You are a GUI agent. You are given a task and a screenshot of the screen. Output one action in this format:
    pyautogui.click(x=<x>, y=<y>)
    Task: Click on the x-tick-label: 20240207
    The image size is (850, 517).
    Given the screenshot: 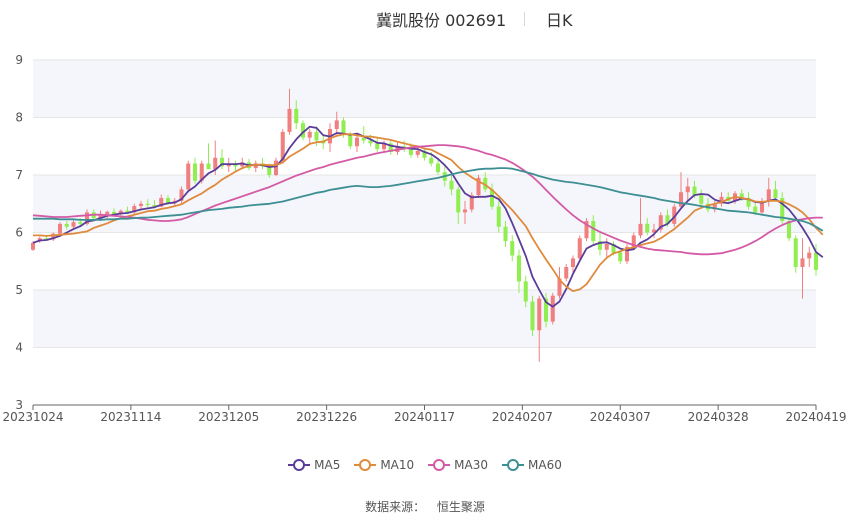 What is the action you would take?
    pyautogui.click(x=522, y=417)
    